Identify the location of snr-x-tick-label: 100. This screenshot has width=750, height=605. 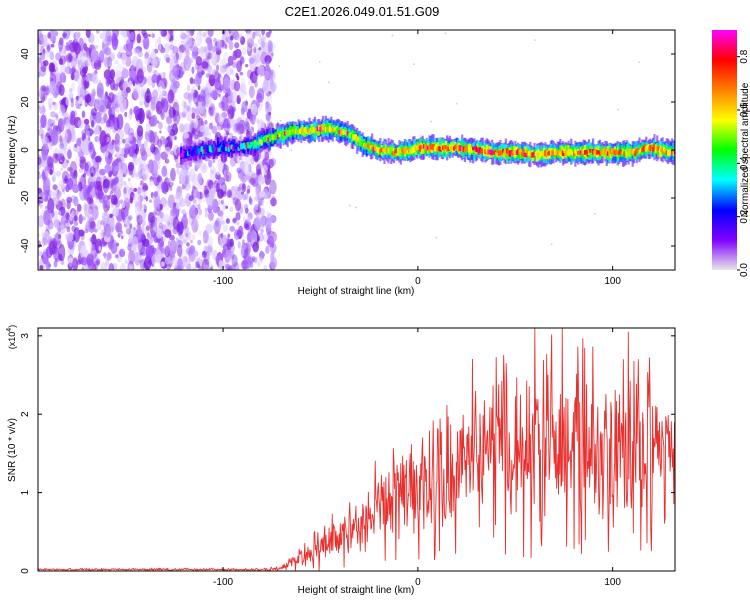
(612, 582).